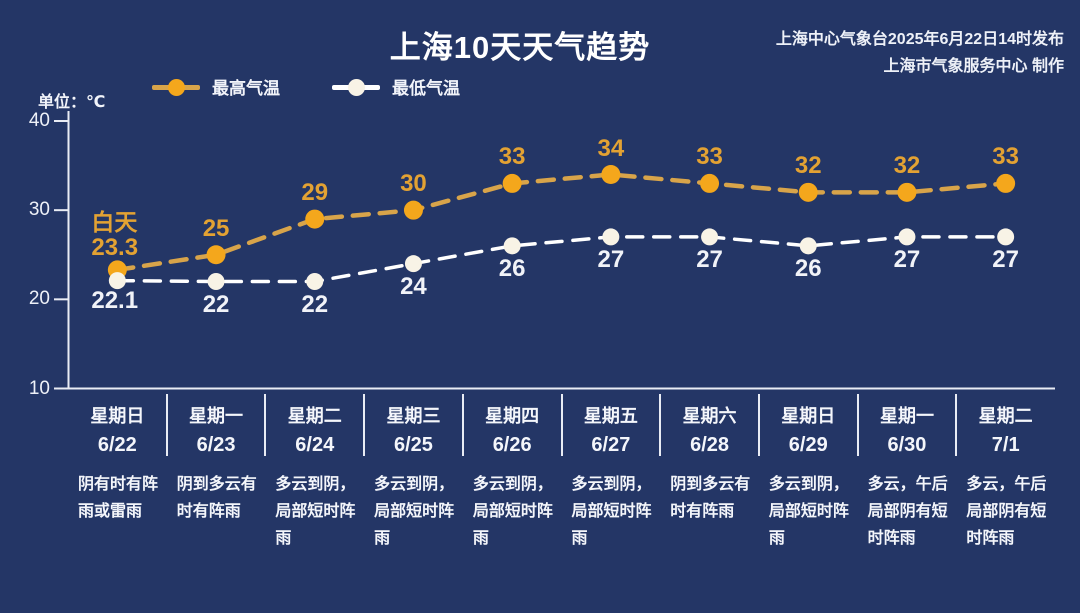  I want to click on y-tick-label: 40, so click(39, 120).